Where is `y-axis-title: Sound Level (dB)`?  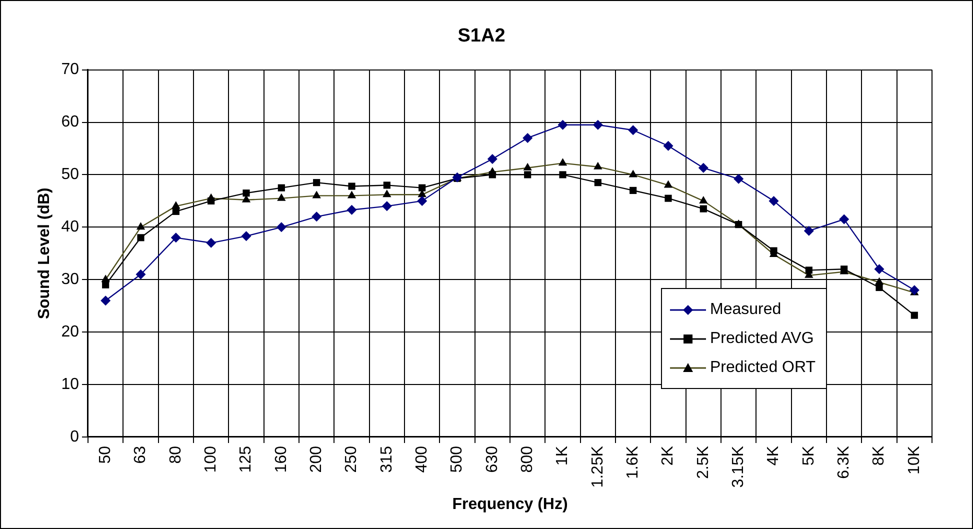 y-axis-title: Sound Level (dB) is located at coordinates (45, 254).